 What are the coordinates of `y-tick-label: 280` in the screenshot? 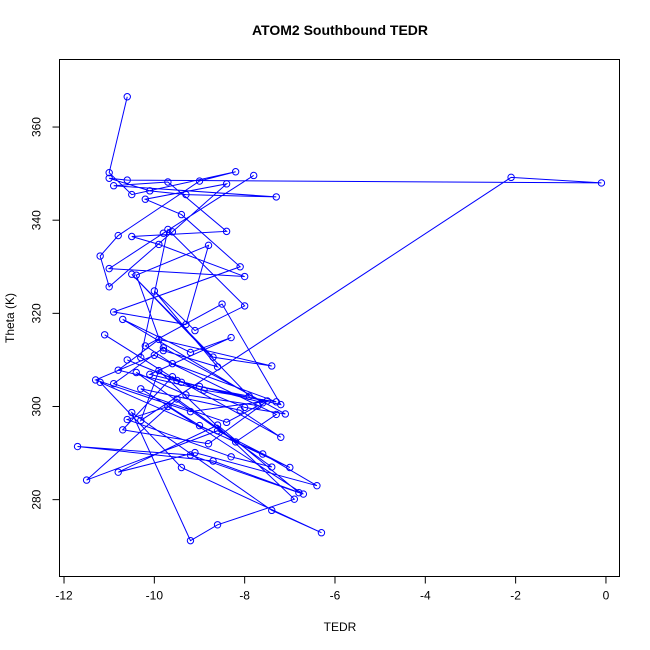 It's located at (37, 499).